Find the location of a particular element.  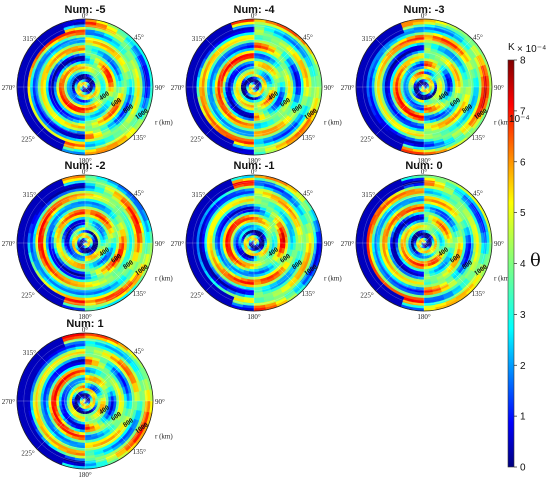

angle-label: 225° is located at coordinates (197, 295).